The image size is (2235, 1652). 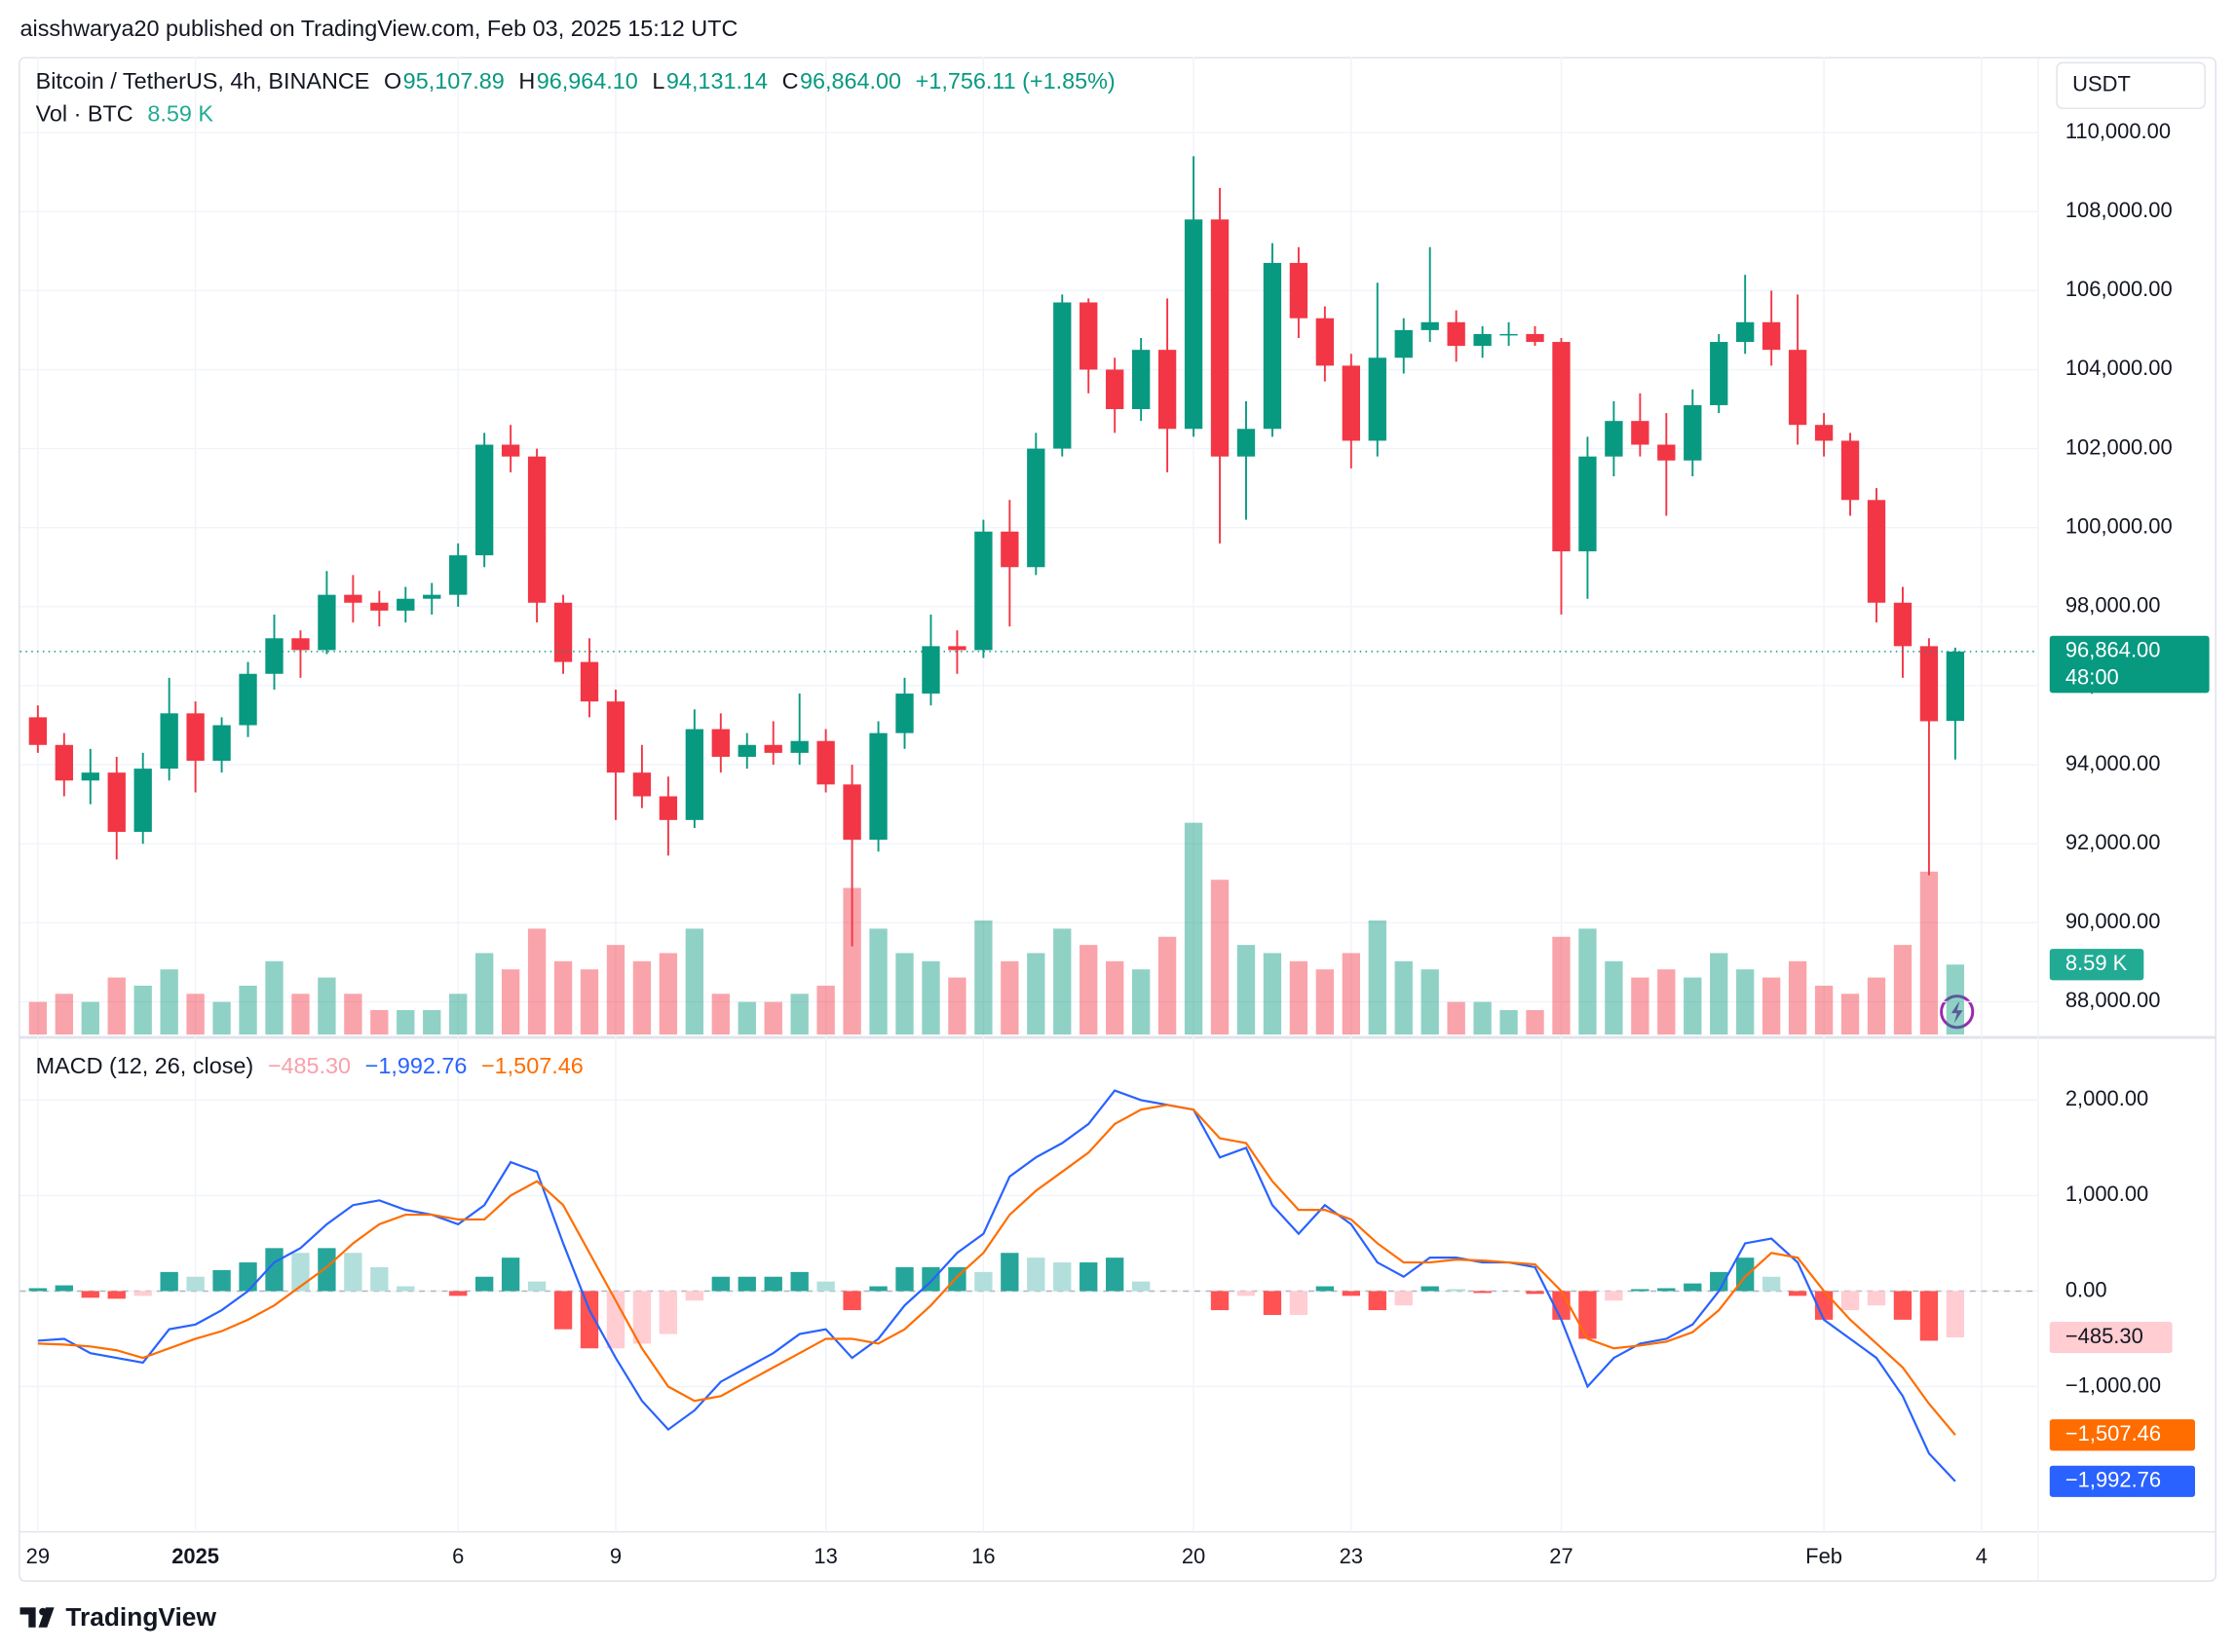 I want to click on histogram-label: −485.30, so click(x=2104, y=1336).